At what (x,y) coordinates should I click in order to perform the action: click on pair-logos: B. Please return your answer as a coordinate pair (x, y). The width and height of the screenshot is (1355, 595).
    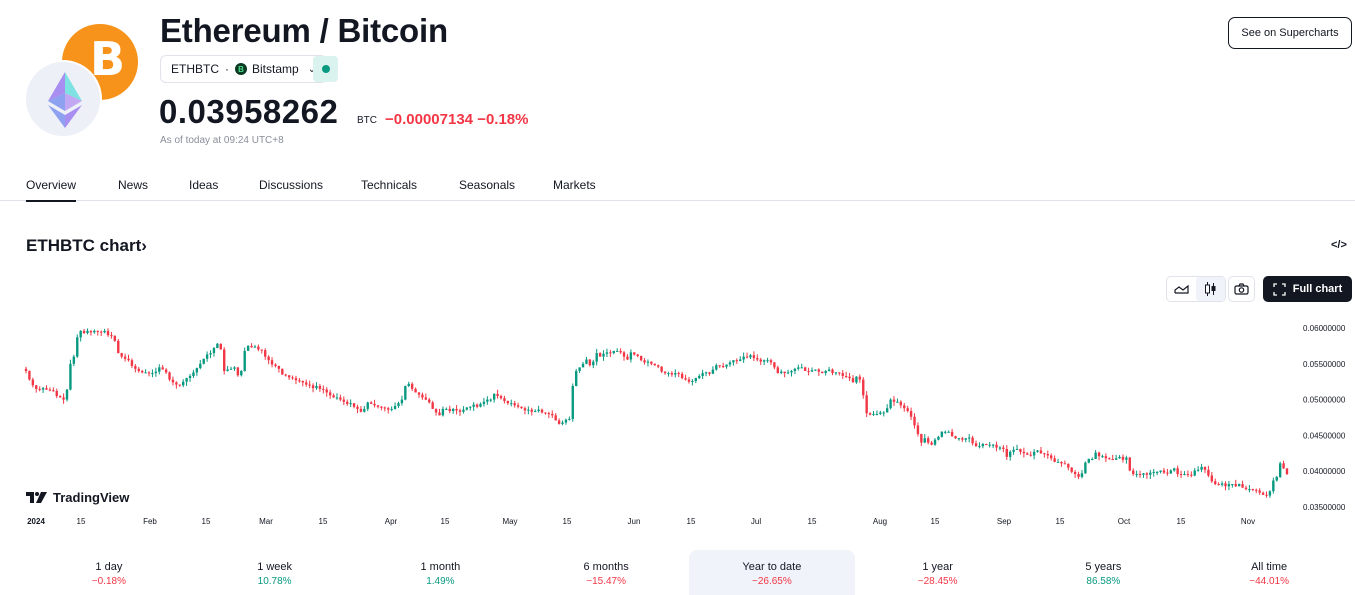
    Looking at the image, I should click on (82, 82).